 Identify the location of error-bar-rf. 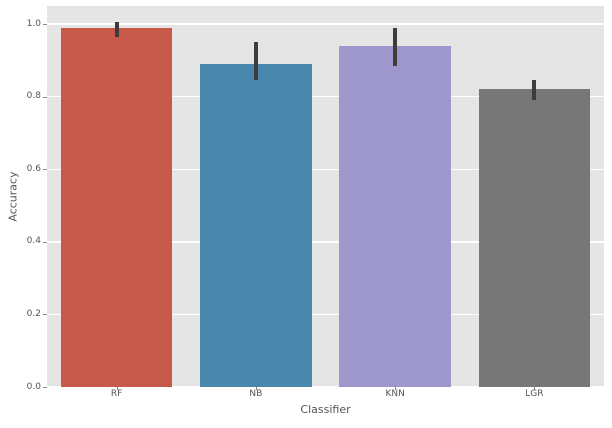
(116, 29).